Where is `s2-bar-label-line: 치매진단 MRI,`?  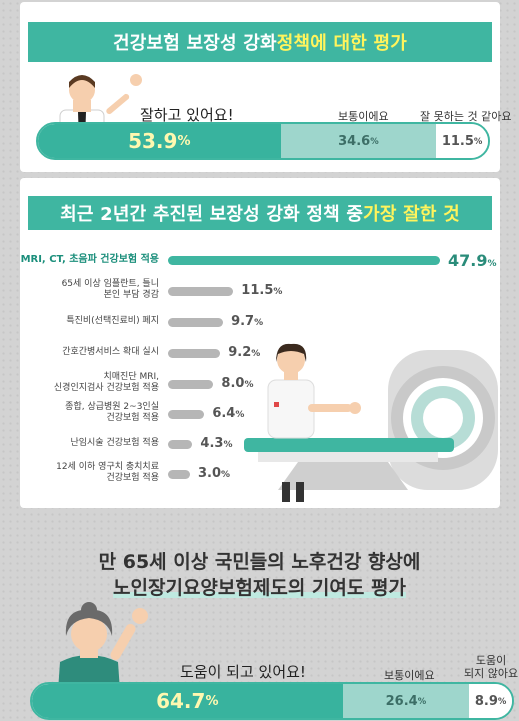 s2-bar-label-line: 치매진단 MRI, is located at coordinates (131, 377).